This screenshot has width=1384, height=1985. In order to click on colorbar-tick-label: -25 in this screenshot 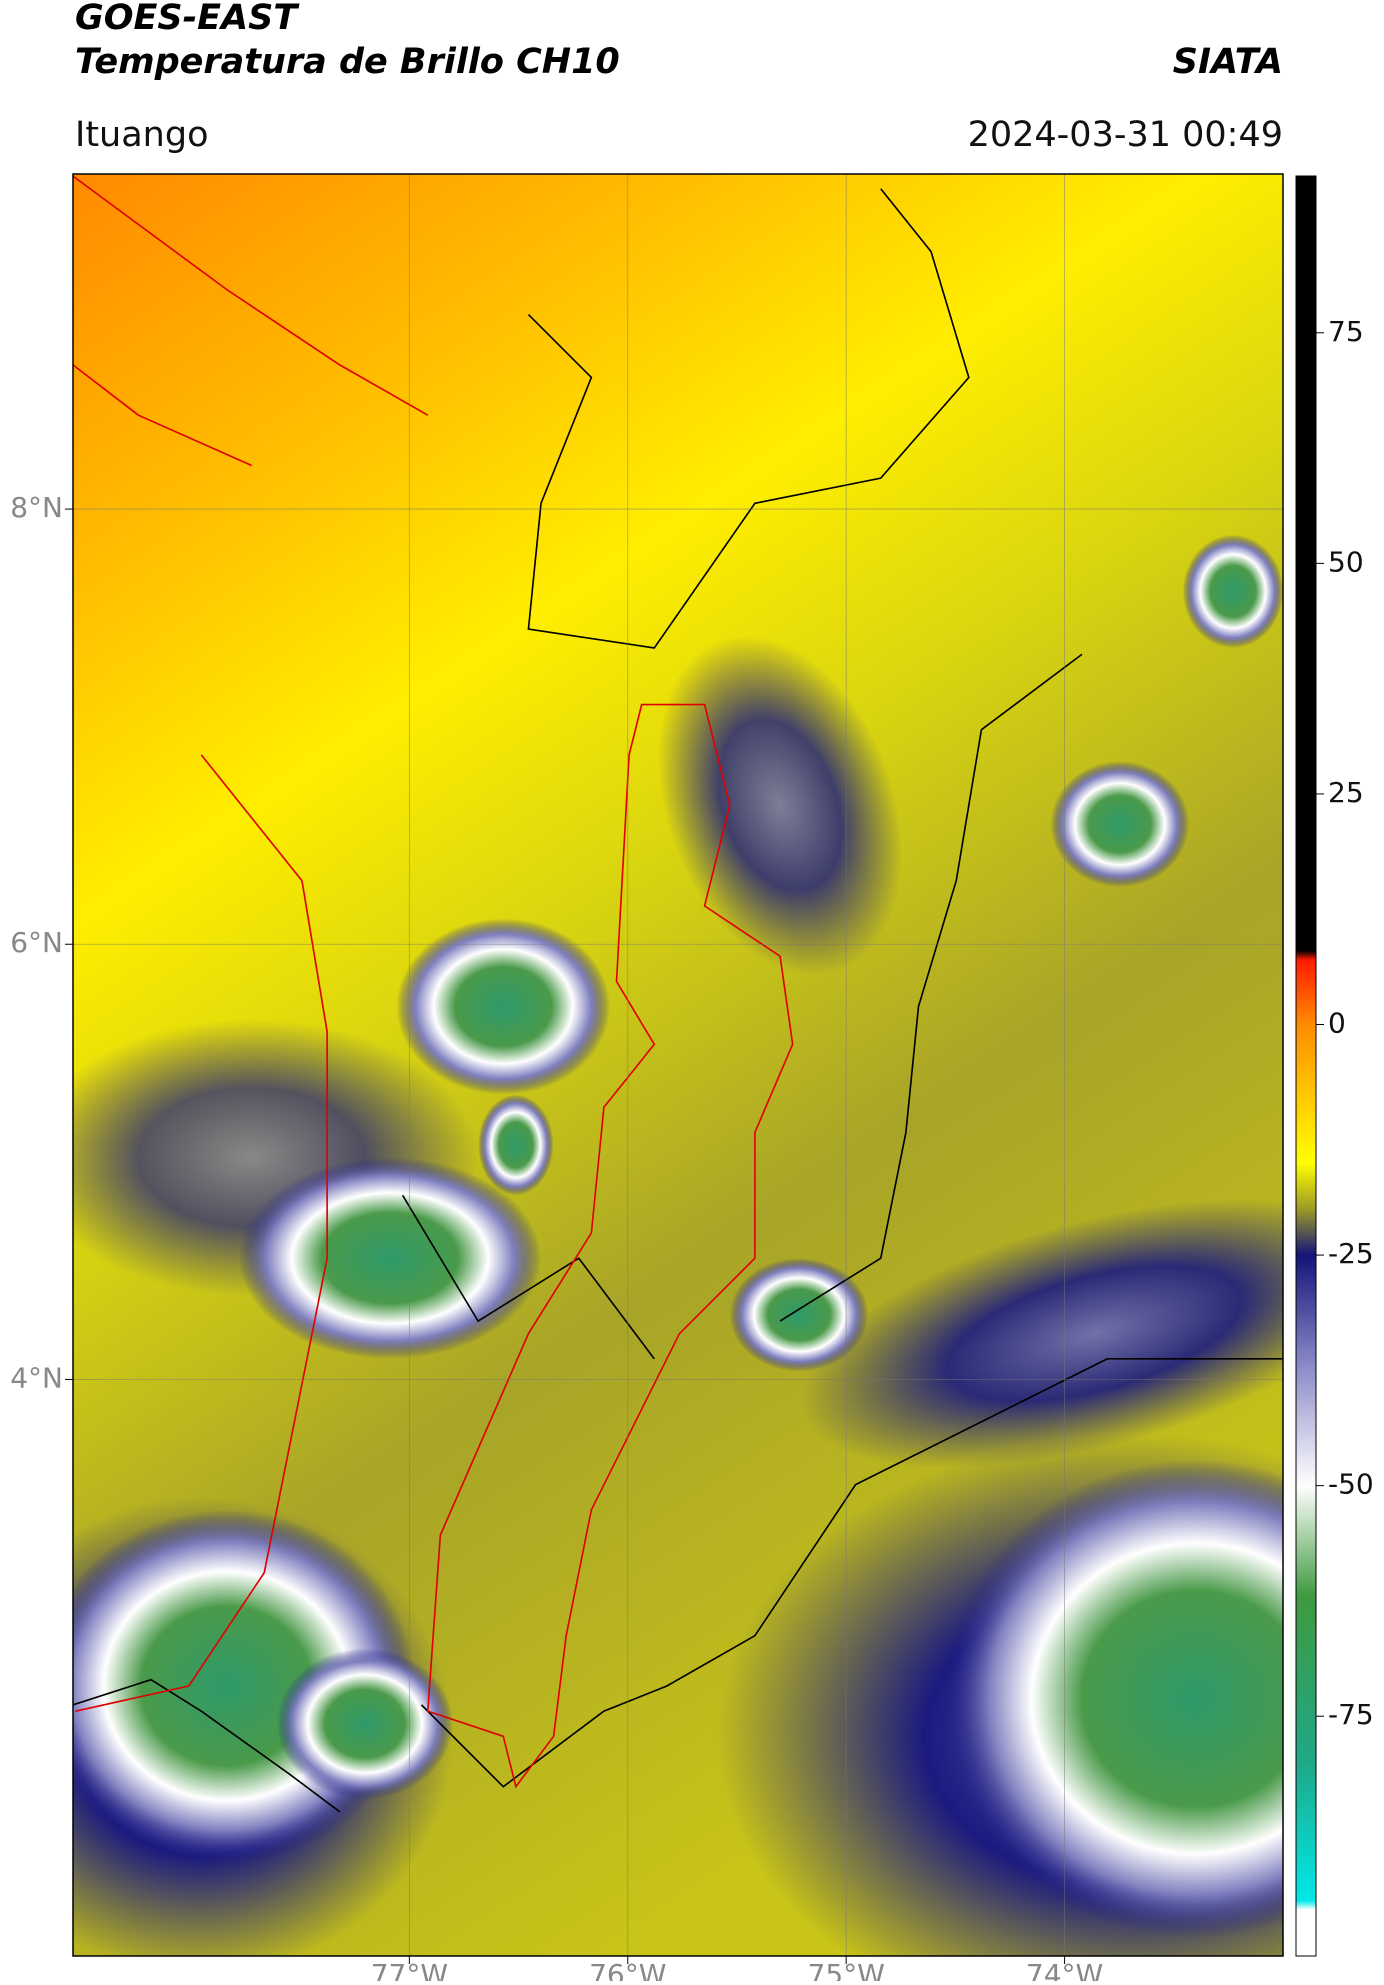, I will do `click(1351, 1253)`.